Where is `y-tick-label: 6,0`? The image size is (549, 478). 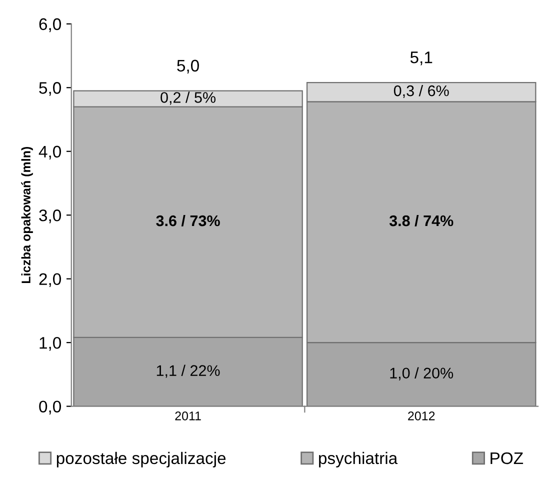
y-tick-label: 6,0 is located at coordinates (50, 25).